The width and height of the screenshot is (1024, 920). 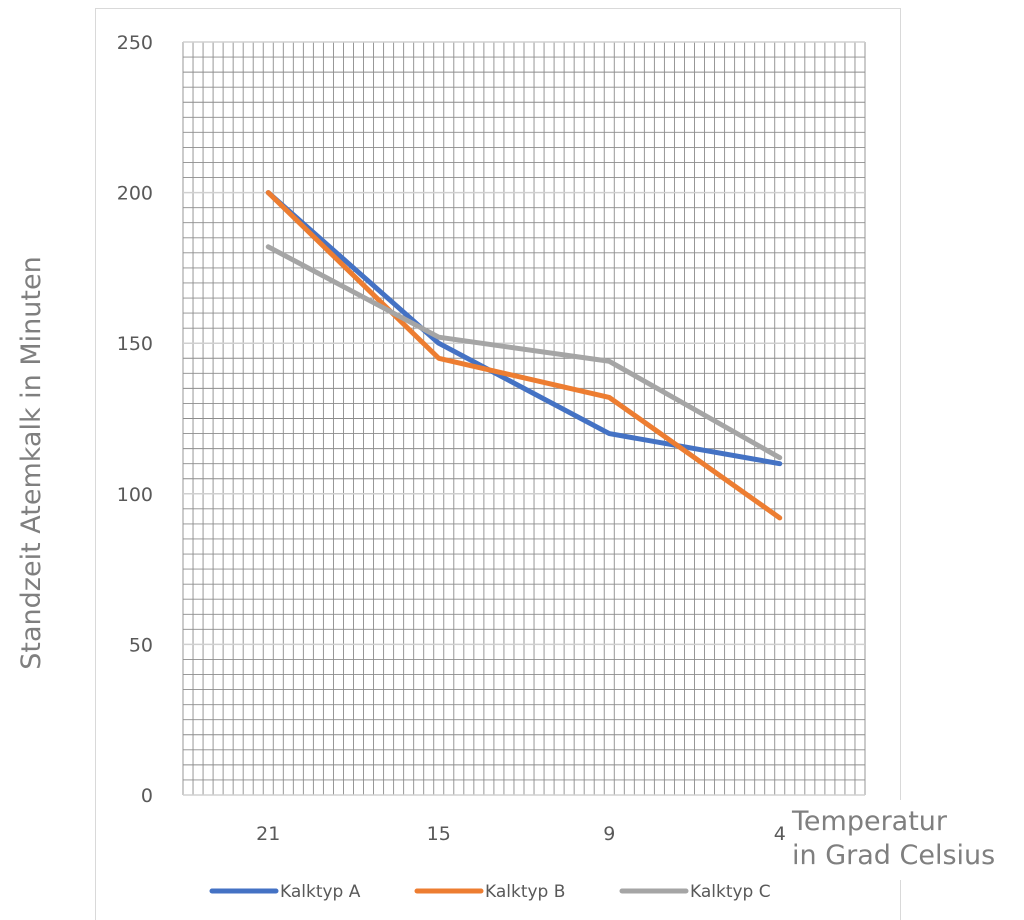 I want to click on y-tick-label: 100, so click(x=135, y=495).